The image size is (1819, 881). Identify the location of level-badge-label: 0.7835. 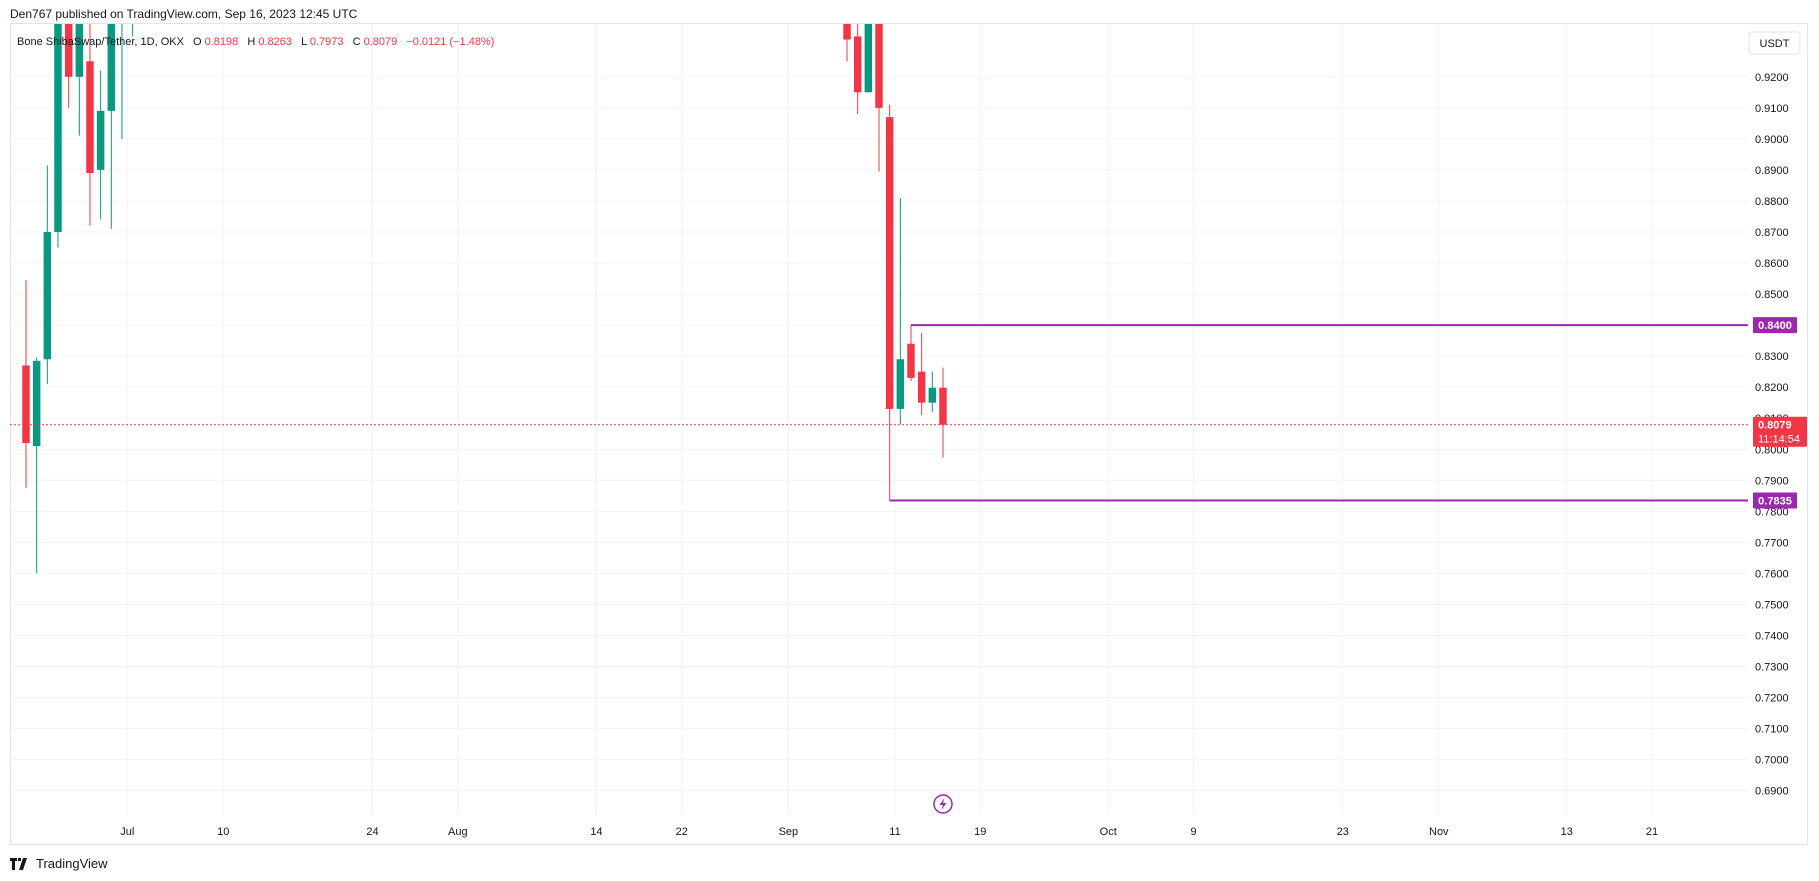
(1775, 501).